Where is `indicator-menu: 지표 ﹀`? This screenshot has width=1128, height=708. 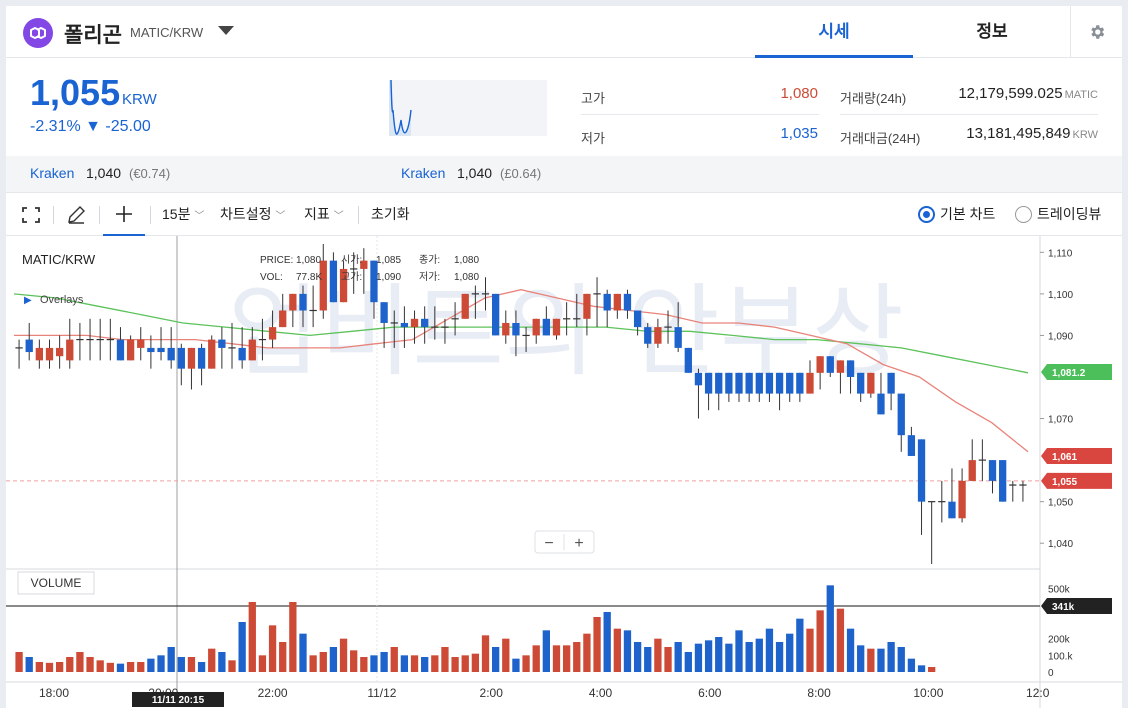 indicator-menu: 지표 ﹀ is located at coordinates (324, 214).